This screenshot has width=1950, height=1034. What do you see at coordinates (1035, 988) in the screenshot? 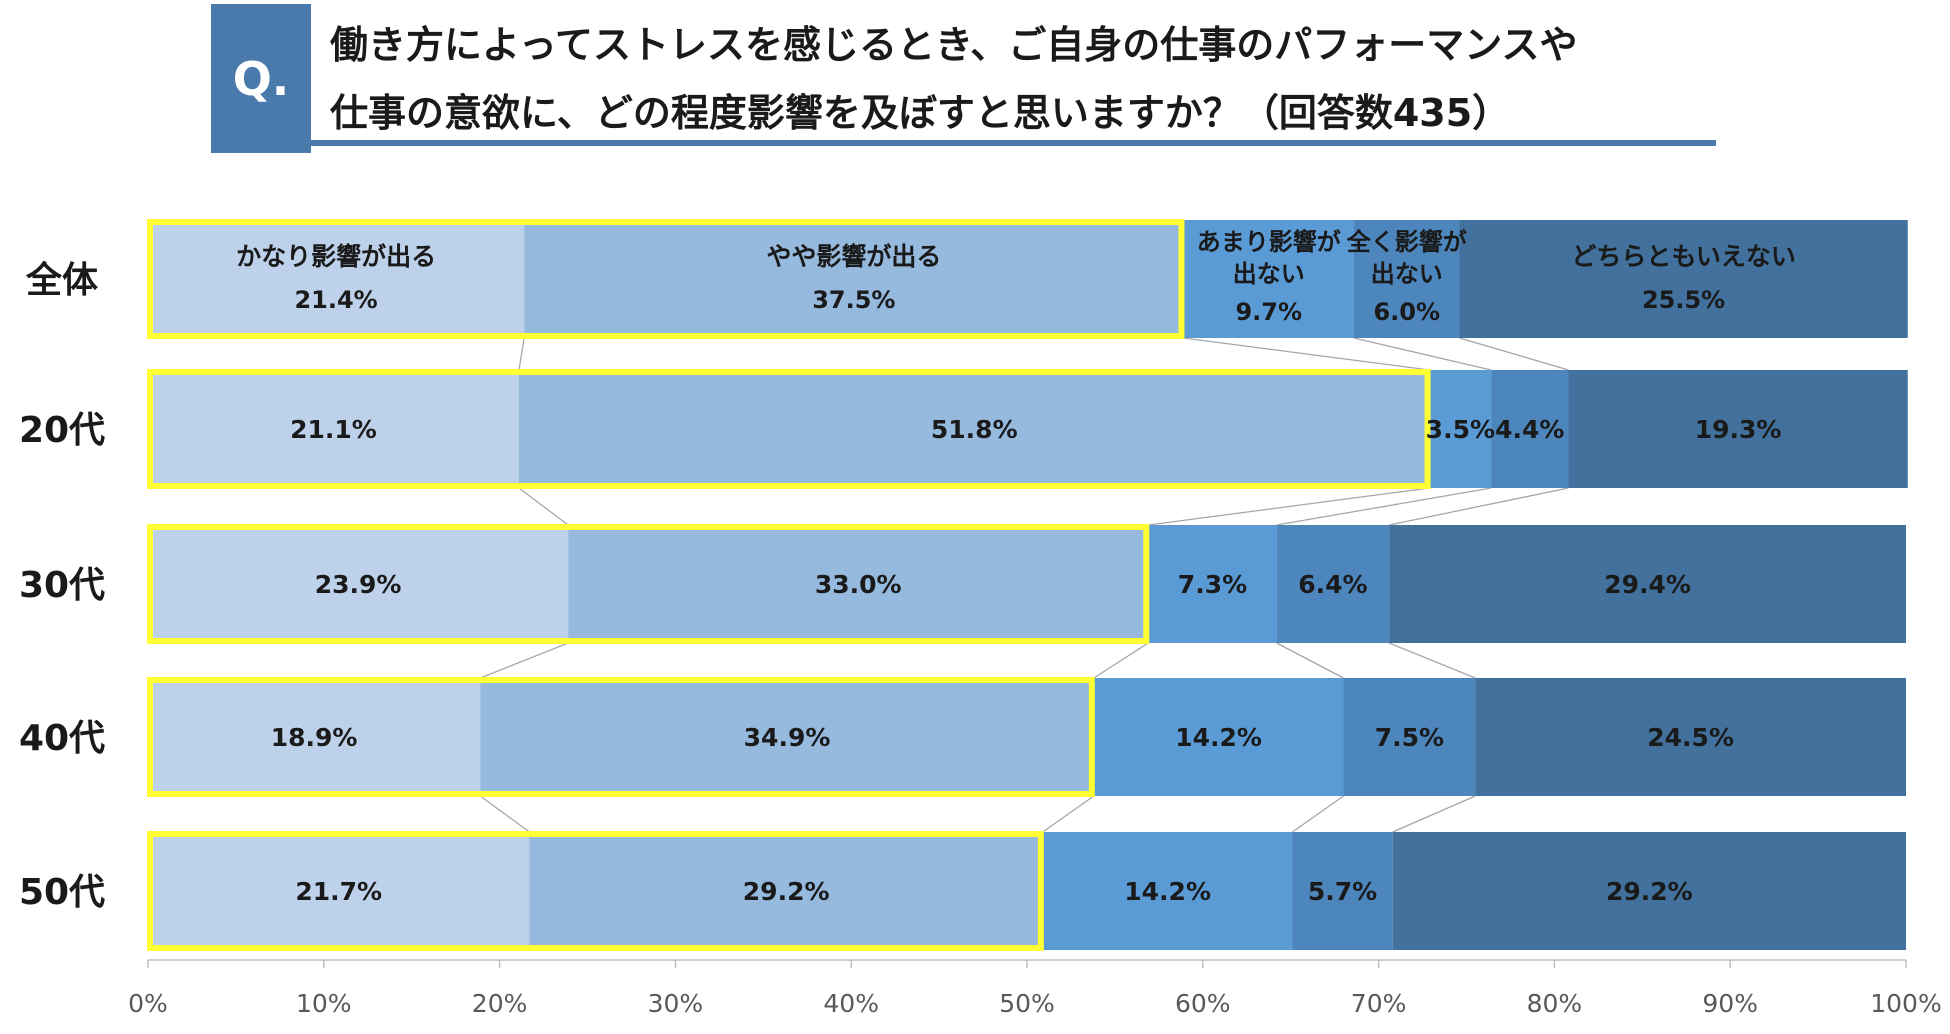
I see `x-axis: 0% 10% 20% 30% 40% 50% 60% 70% 80% 90% 100%` at bounding box center [1035, 988].